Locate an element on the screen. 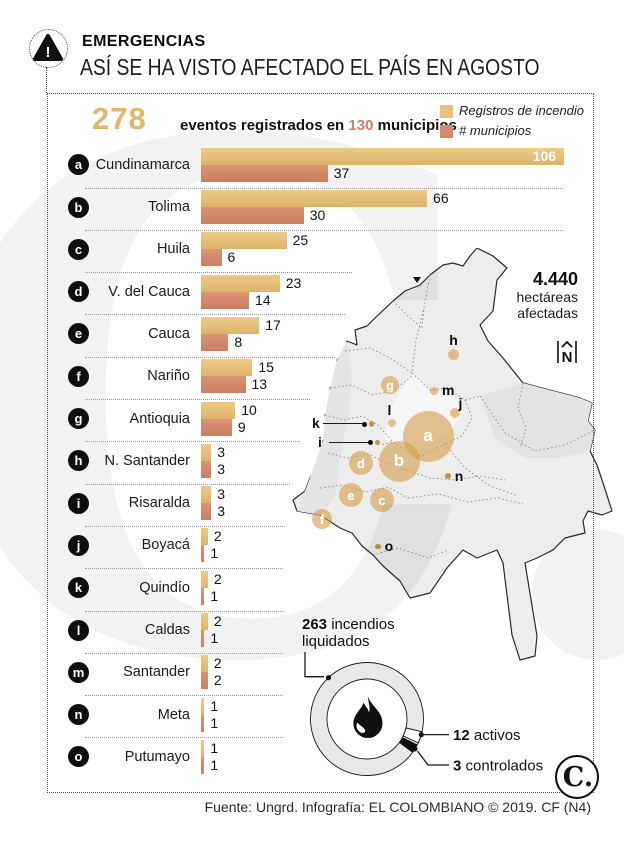 The width and height of the screenshot is (624, 841). warning-triangle-icon: ! is located at coordinates (47, 47).